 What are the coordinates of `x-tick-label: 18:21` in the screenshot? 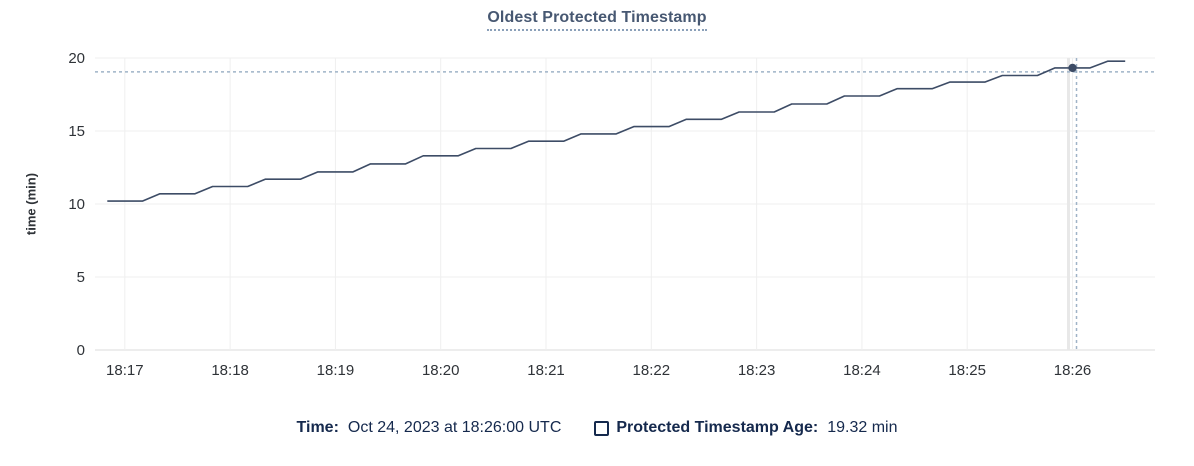 It's located at (546, 370).